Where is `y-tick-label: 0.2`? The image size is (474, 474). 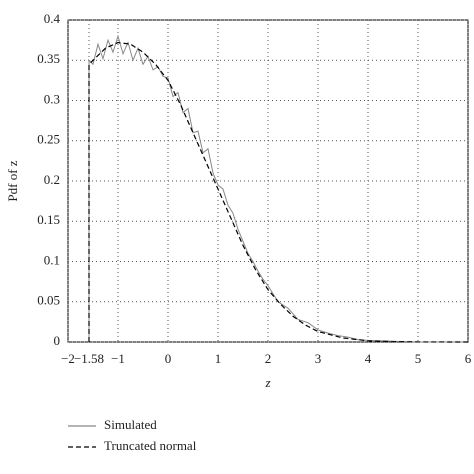 y-tick-label: 0.2 is located at coordinates (52, 179).